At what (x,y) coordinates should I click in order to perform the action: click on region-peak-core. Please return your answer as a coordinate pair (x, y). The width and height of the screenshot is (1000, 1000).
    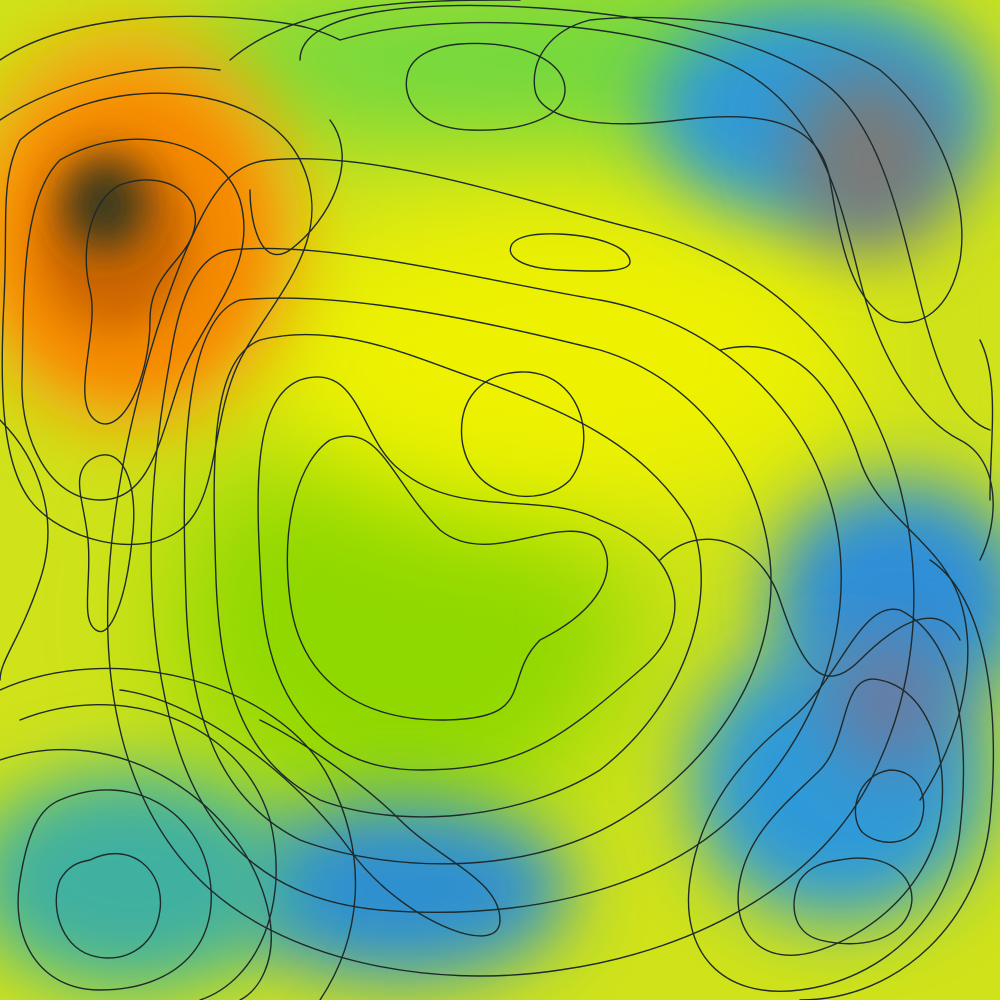
    Looking at the image, I should click on (105, 205).